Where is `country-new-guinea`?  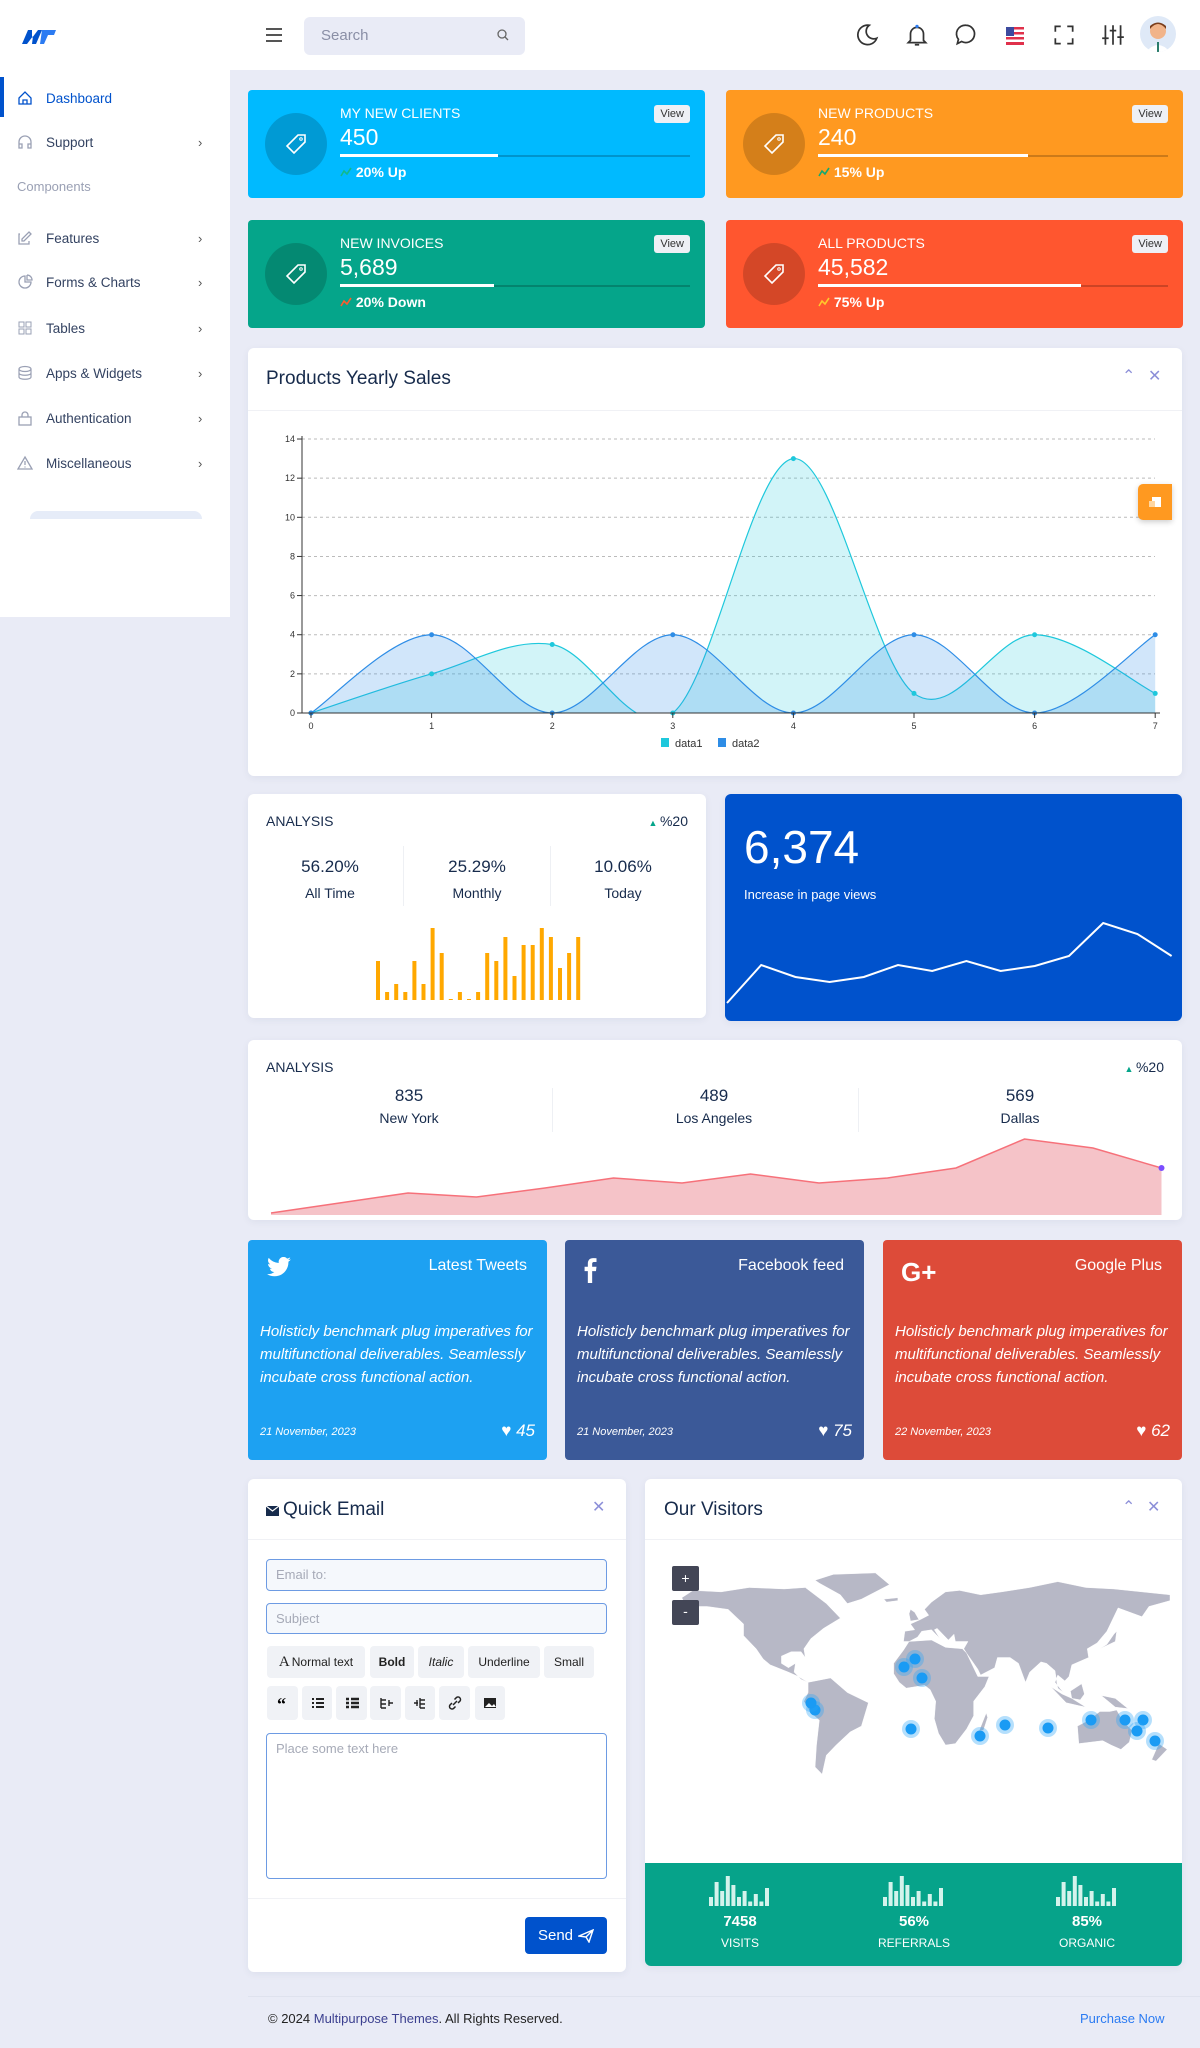 country-new-guinea is located at coordinates (1115, 1702).